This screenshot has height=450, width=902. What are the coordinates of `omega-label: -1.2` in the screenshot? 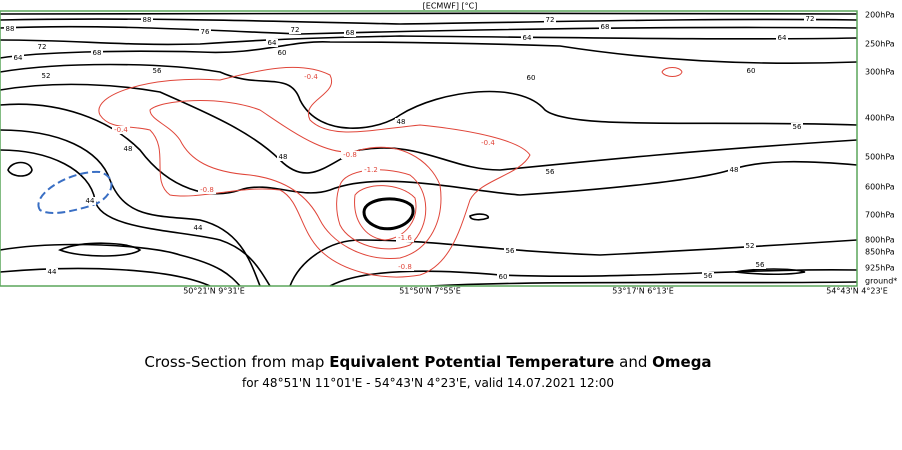 It's located at (371, 170).